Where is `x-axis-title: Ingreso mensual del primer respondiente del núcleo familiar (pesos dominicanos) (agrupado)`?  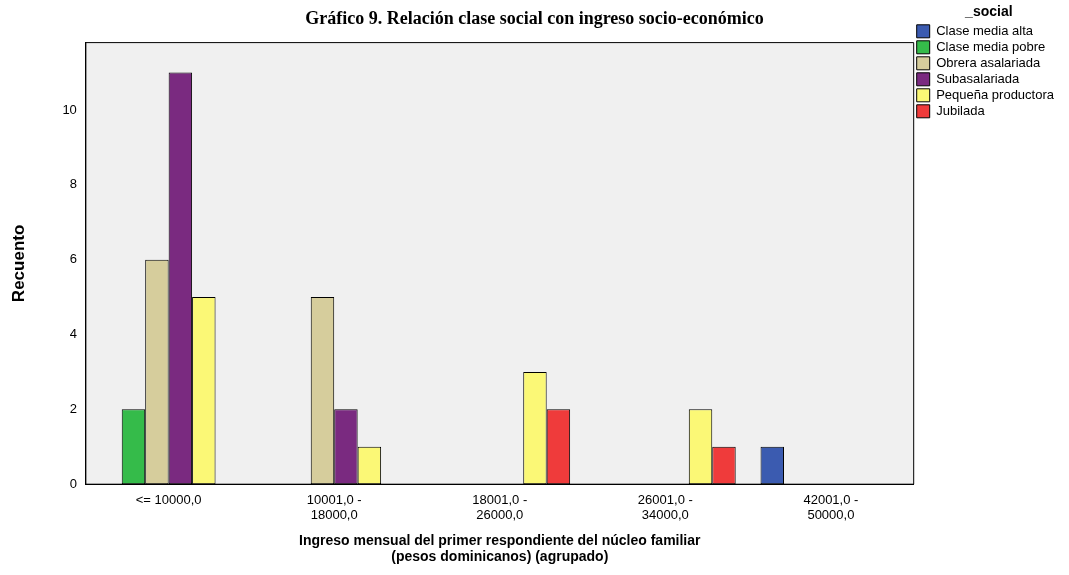
x-axis-title: Ingreso mensual del primer respondiente del núcleo familiar (pesos dominicanos) (agrupado) is located at coordinates (500, 548).